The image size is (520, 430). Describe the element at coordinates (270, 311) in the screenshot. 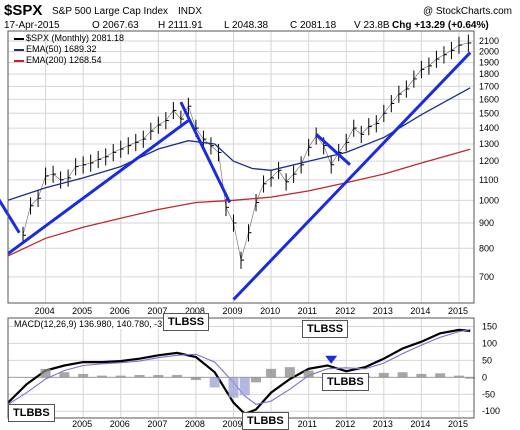

I see `price-x-tick-label: 2010` at that location.